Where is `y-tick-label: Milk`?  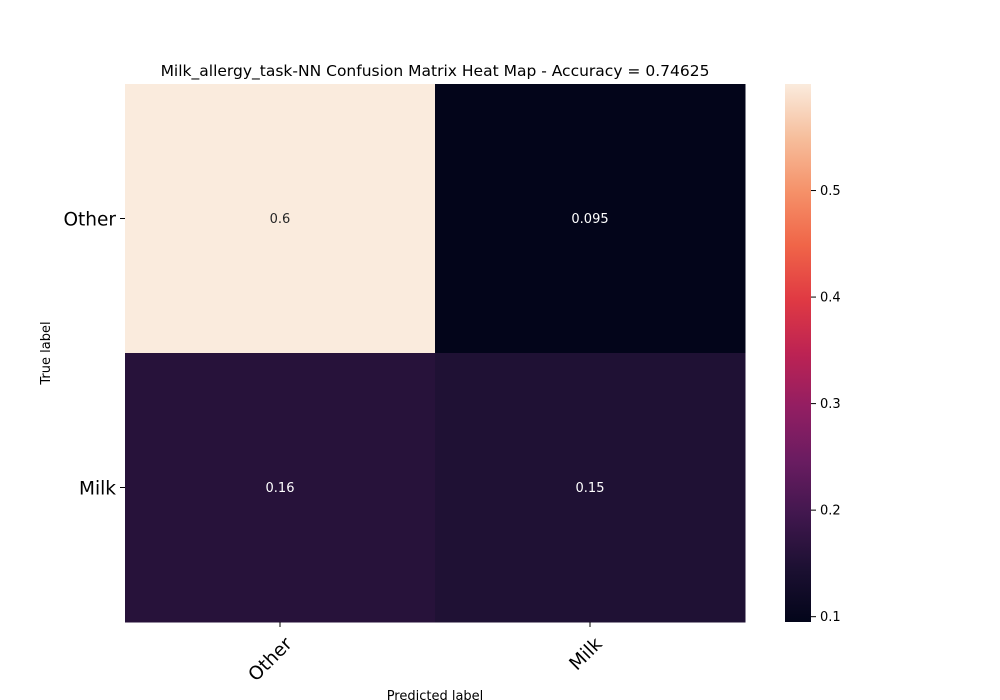
y-tick-label: Milk is located at coordinates (97, 489).